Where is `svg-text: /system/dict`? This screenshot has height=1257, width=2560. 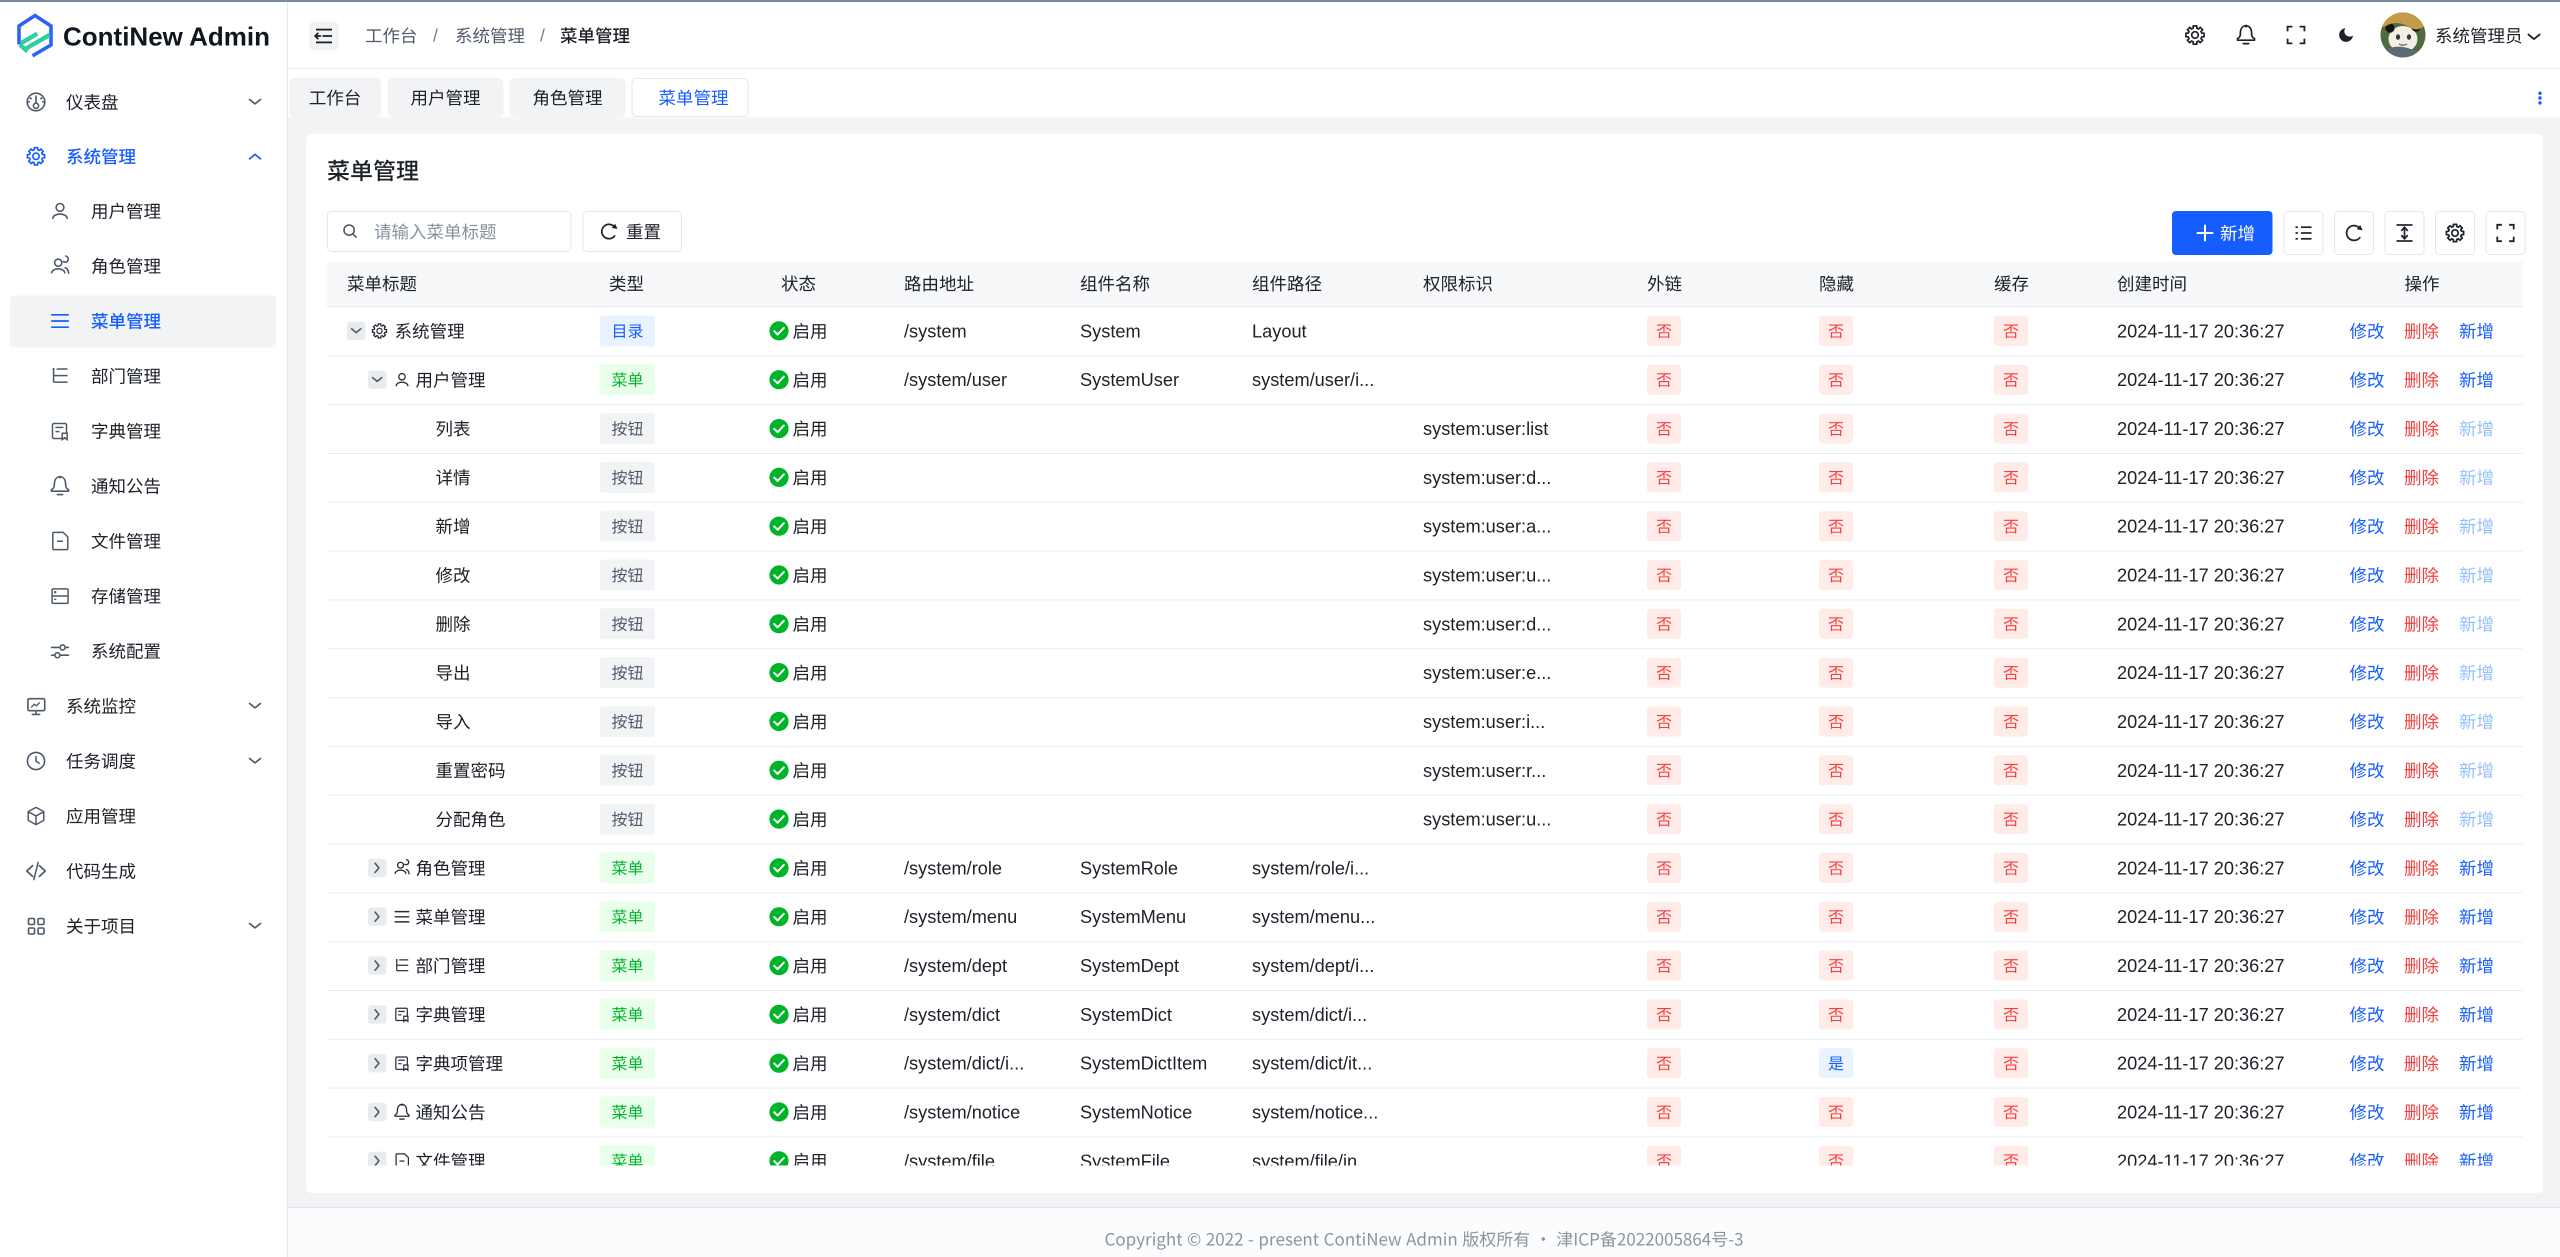
svg-text: /system/dict is located at coordinates (952, 1015).